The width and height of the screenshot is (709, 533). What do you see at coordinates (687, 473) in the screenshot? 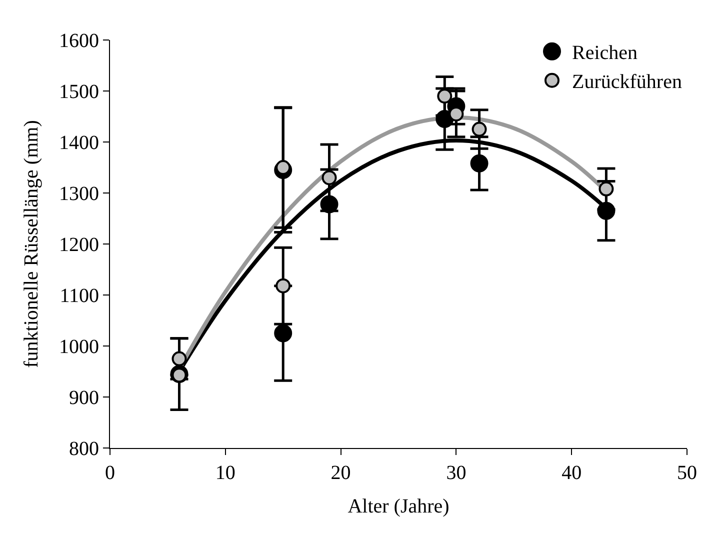
I see `x-tick-label: 50` at bounding box center [687, 473].